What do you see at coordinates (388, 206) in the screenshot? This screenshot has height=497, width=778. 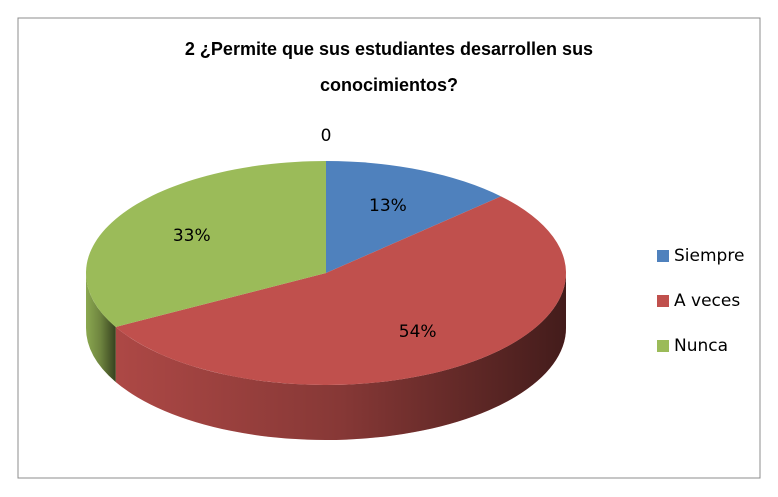 I see `data-label: 13%` at bounding box center [388, 206].